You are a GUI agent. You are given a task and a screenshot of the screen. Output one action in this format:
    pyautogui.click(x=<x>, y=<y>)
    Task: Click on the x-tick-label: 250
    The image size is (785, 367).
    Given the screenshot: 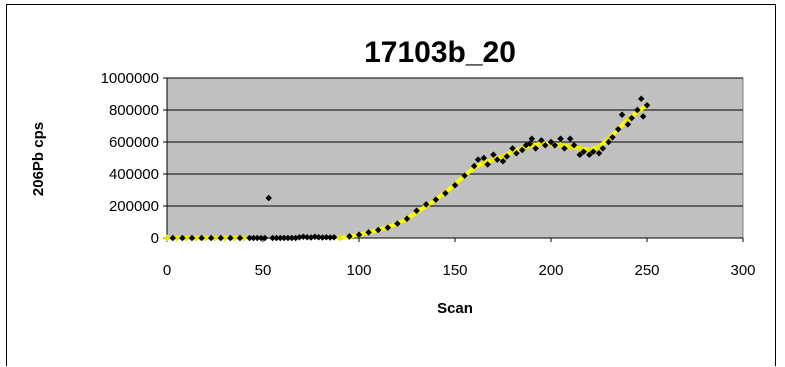 What is the action you would take?
    pyautogui.click(x=646, y=270)
    